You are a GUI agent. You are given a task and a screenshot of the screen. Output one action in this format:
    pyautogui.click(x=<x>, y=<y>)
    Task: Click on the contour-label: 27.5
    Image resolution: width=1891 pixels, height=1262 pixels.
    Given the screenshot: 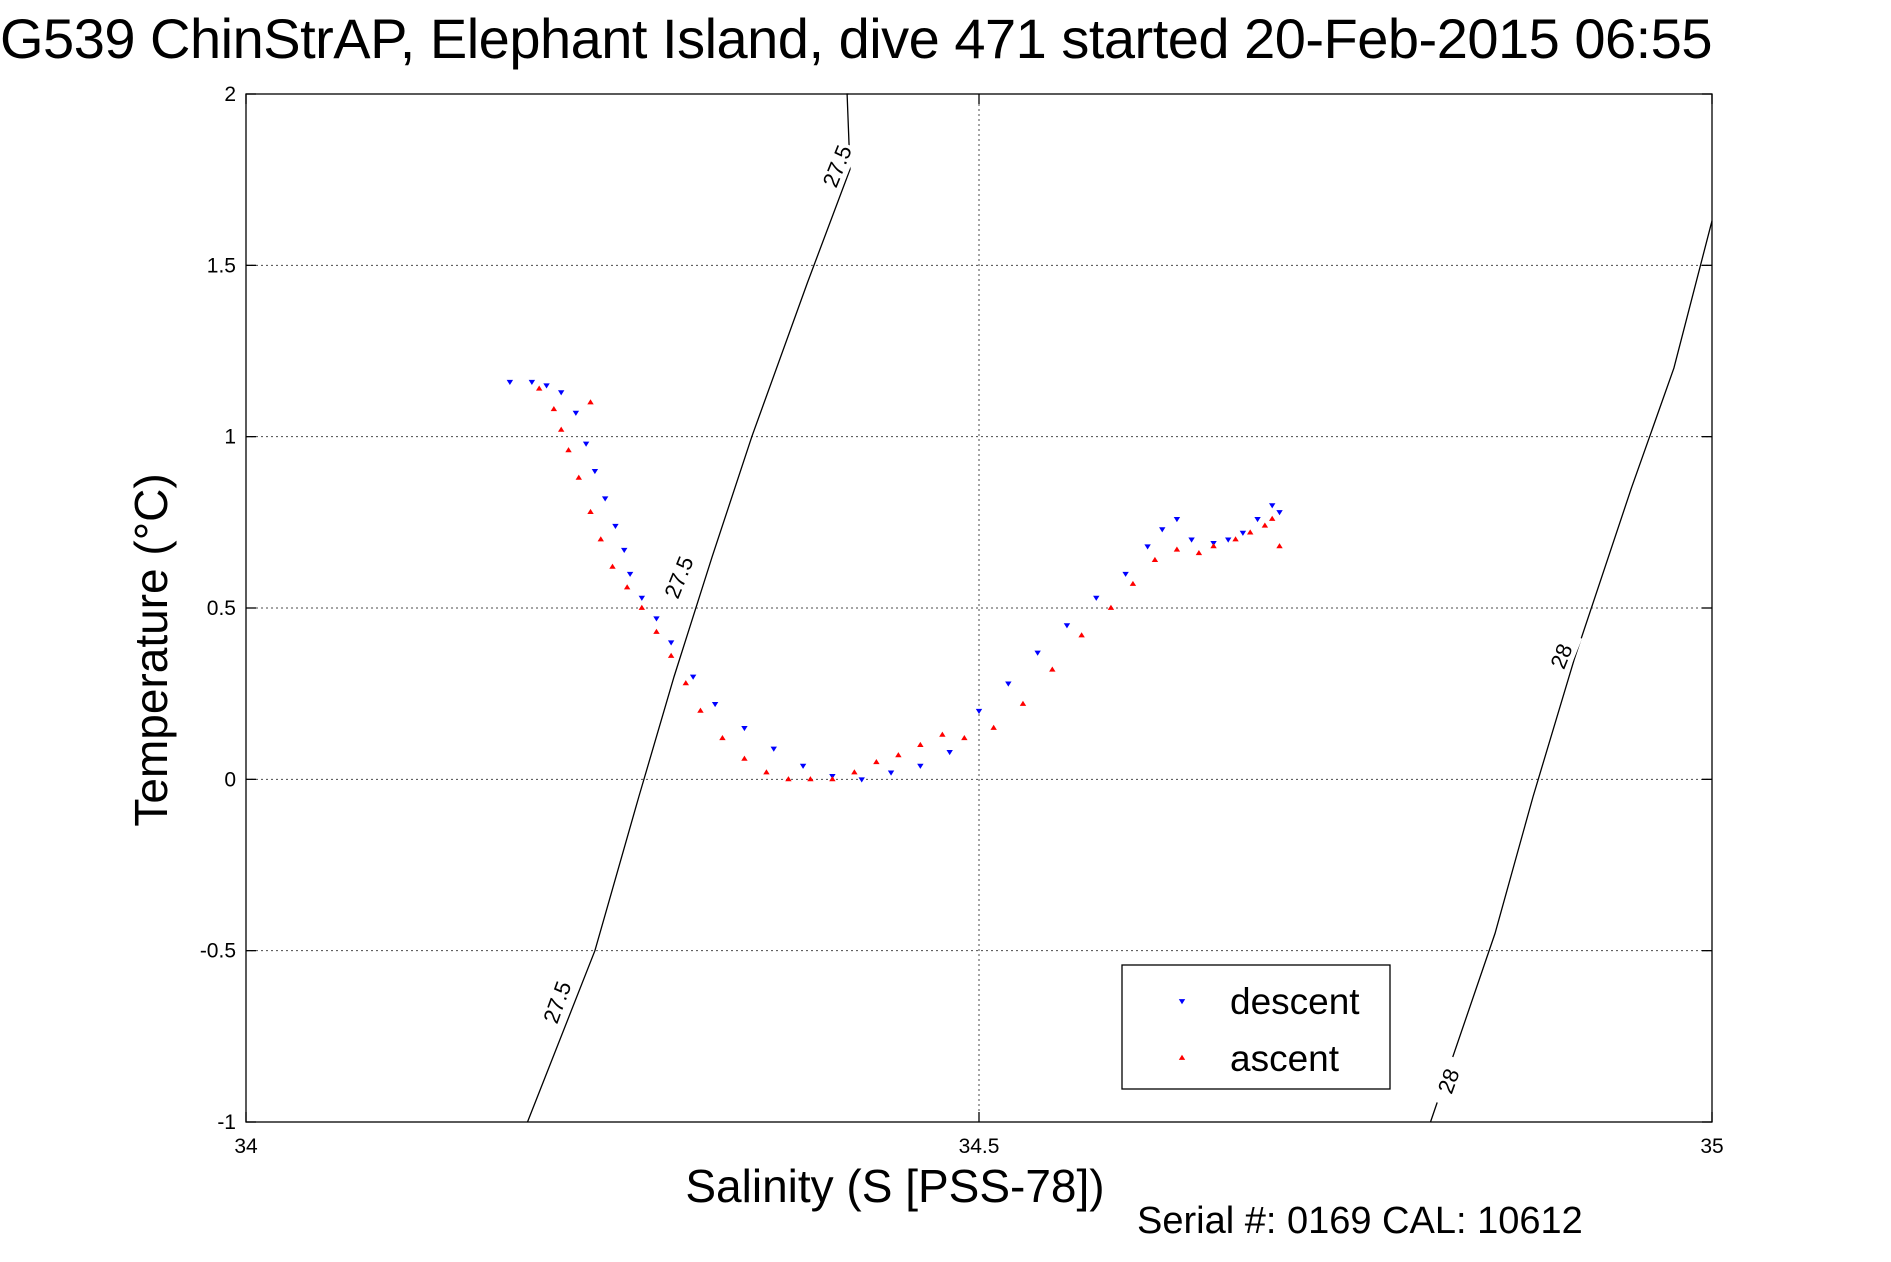 What is the action you would take?
    pyautogui.click(x=837, y=166)
    